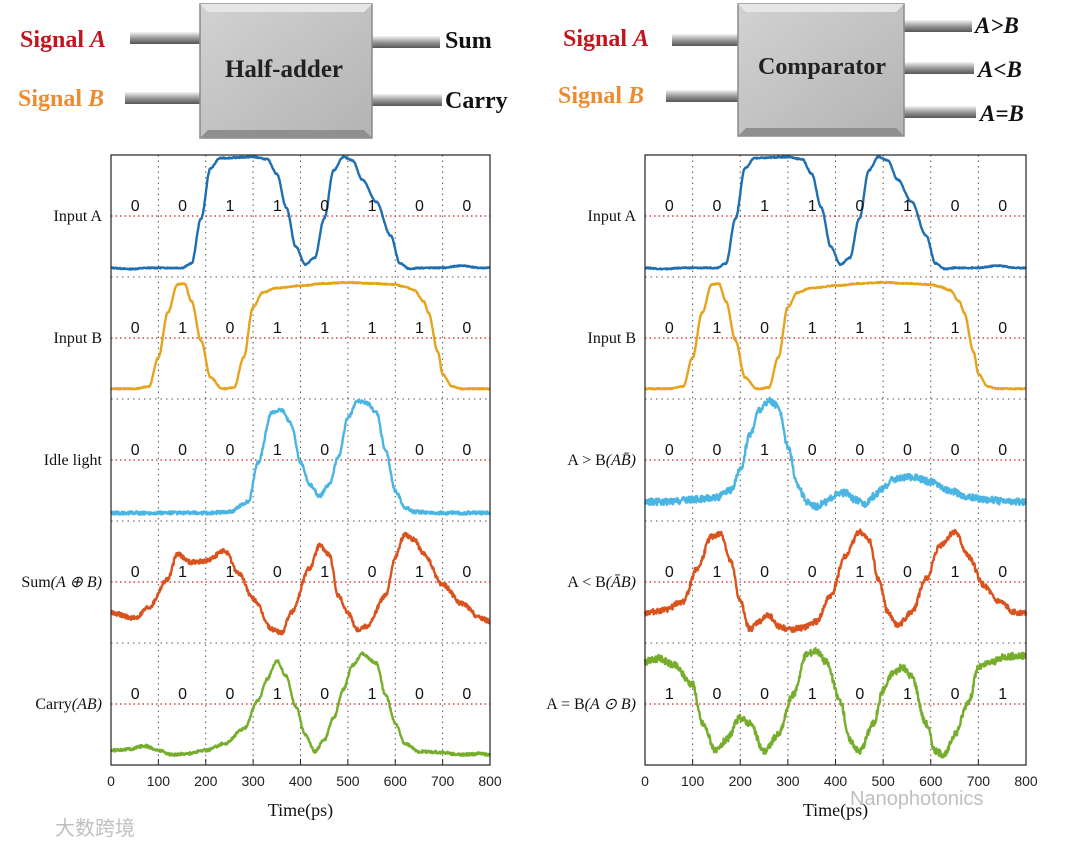  I want to click on row-label: Input A, so click(78, 216).